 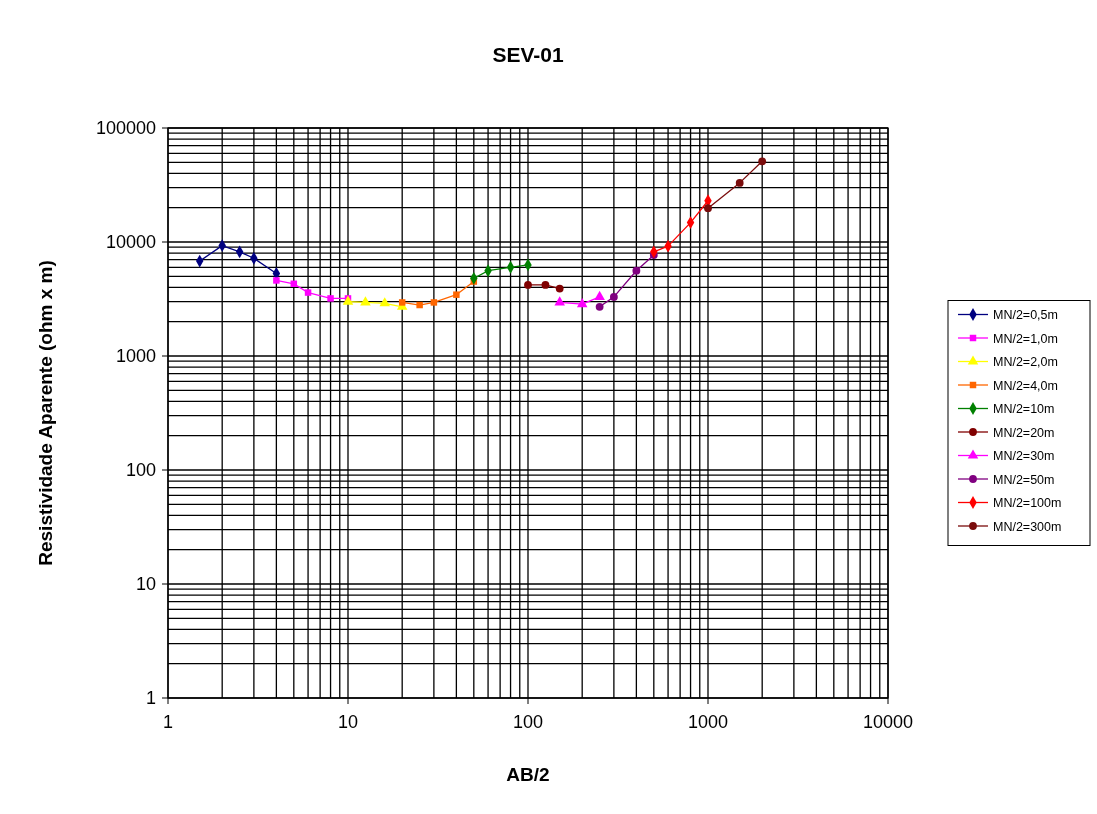 I want to click on legend-label: MN/2=10m, so click(x=1024, y=409).